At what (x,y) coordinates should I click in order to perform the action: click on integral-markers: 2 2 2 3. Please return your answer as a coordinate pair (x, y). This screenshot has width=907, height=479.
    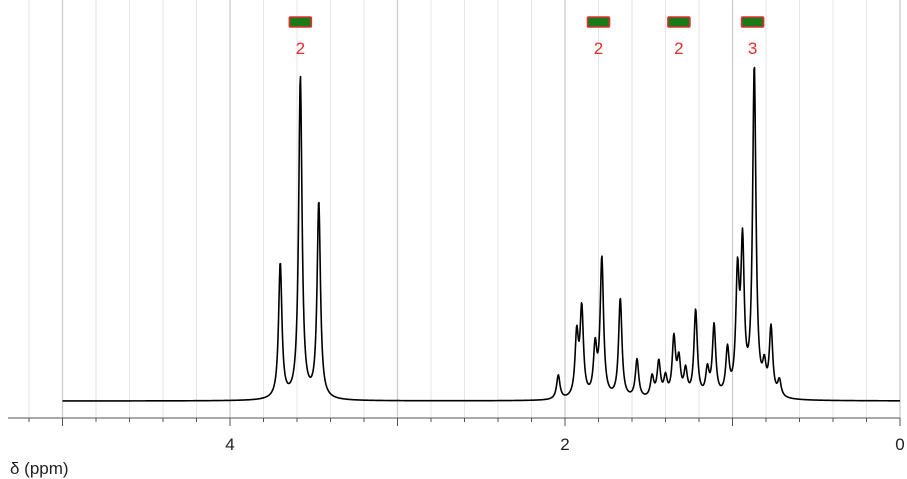
    Looking at the image, I should click on (526, 37).